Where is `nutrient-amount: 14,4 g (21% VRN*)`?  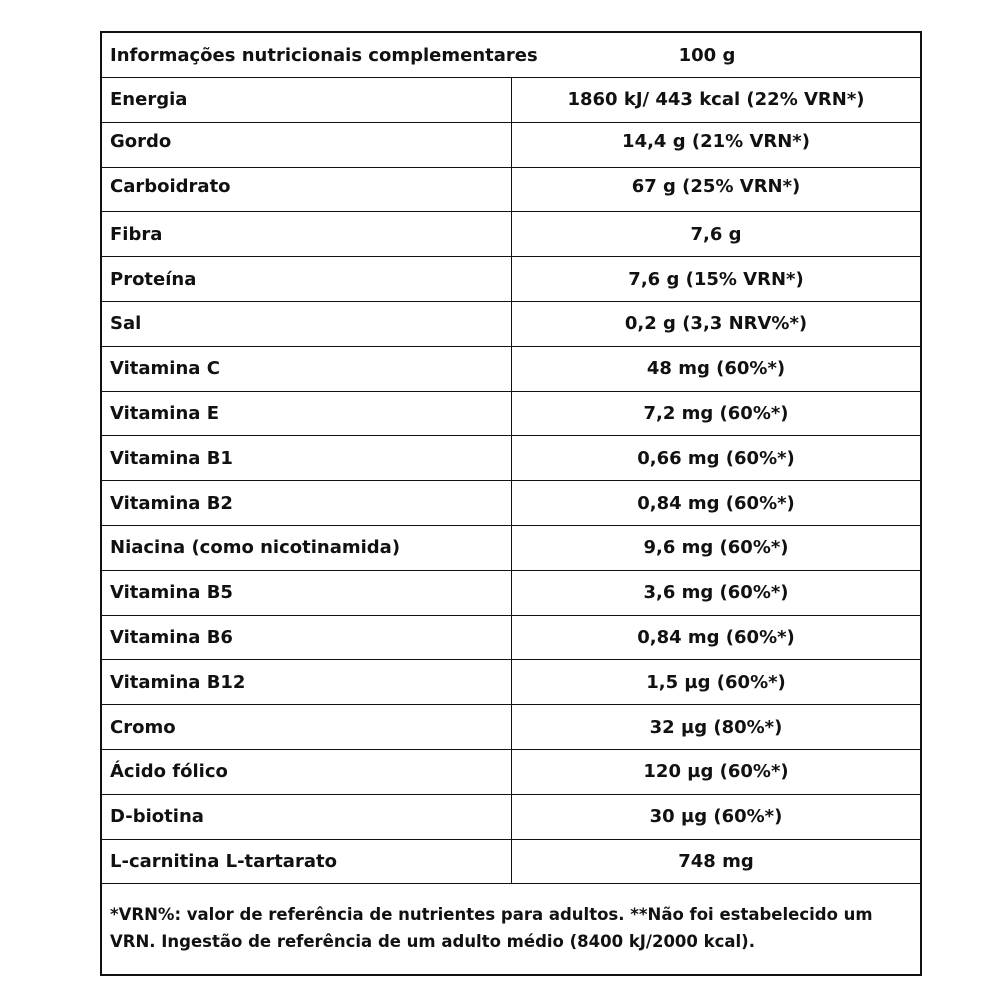
nutrient-amount: 14,4 g (21% VRN*) is located at coordinates (716, 141).